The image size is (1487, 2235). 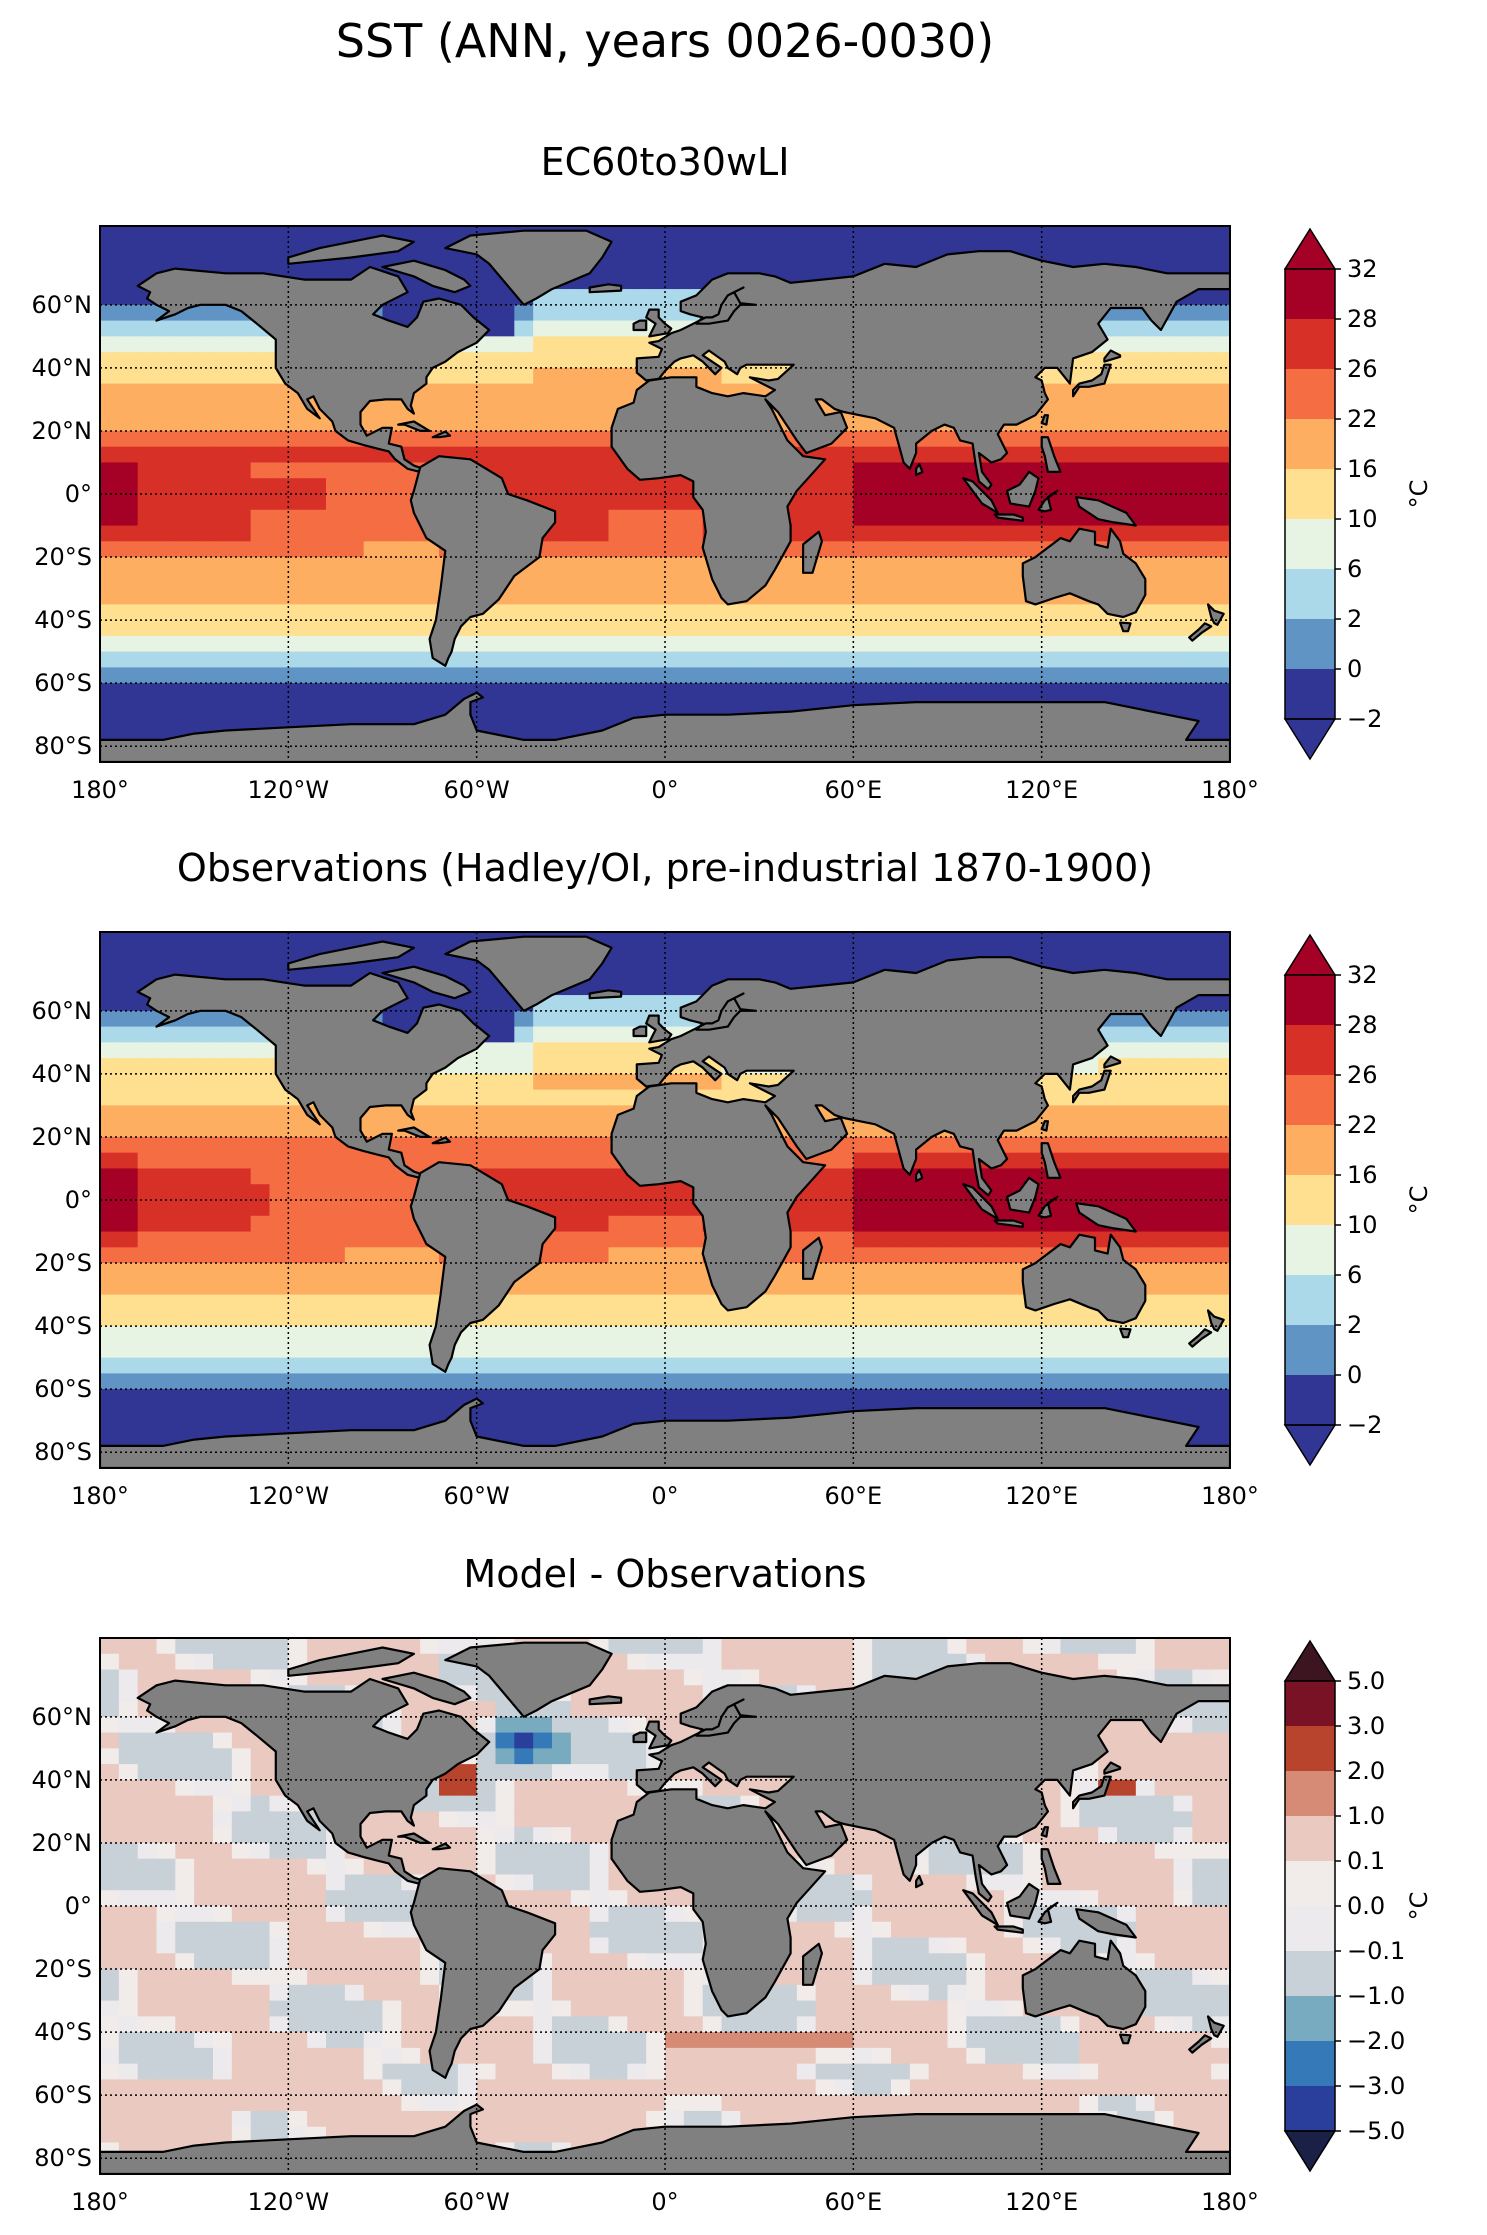 I want to click on x-tick-label: 60°W, so click(x=477, y=1496).